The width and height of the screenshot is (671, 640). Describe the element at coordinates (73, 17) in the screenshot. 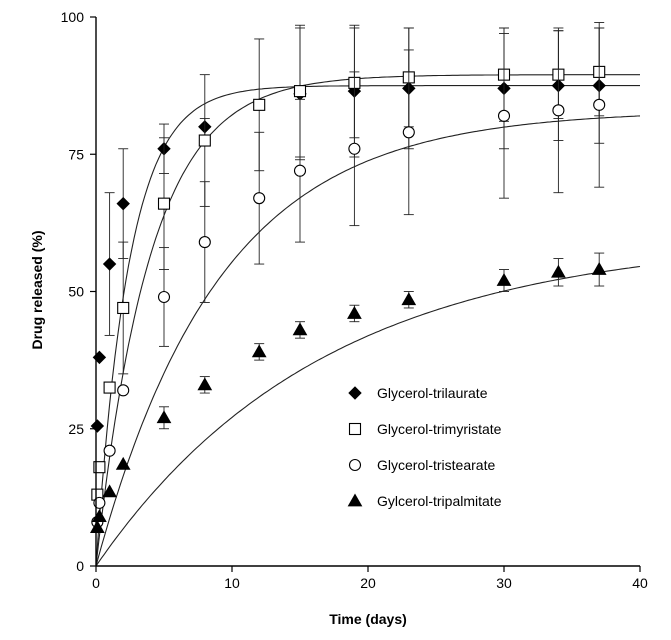

I see `y-tick-label: 100` at that location.